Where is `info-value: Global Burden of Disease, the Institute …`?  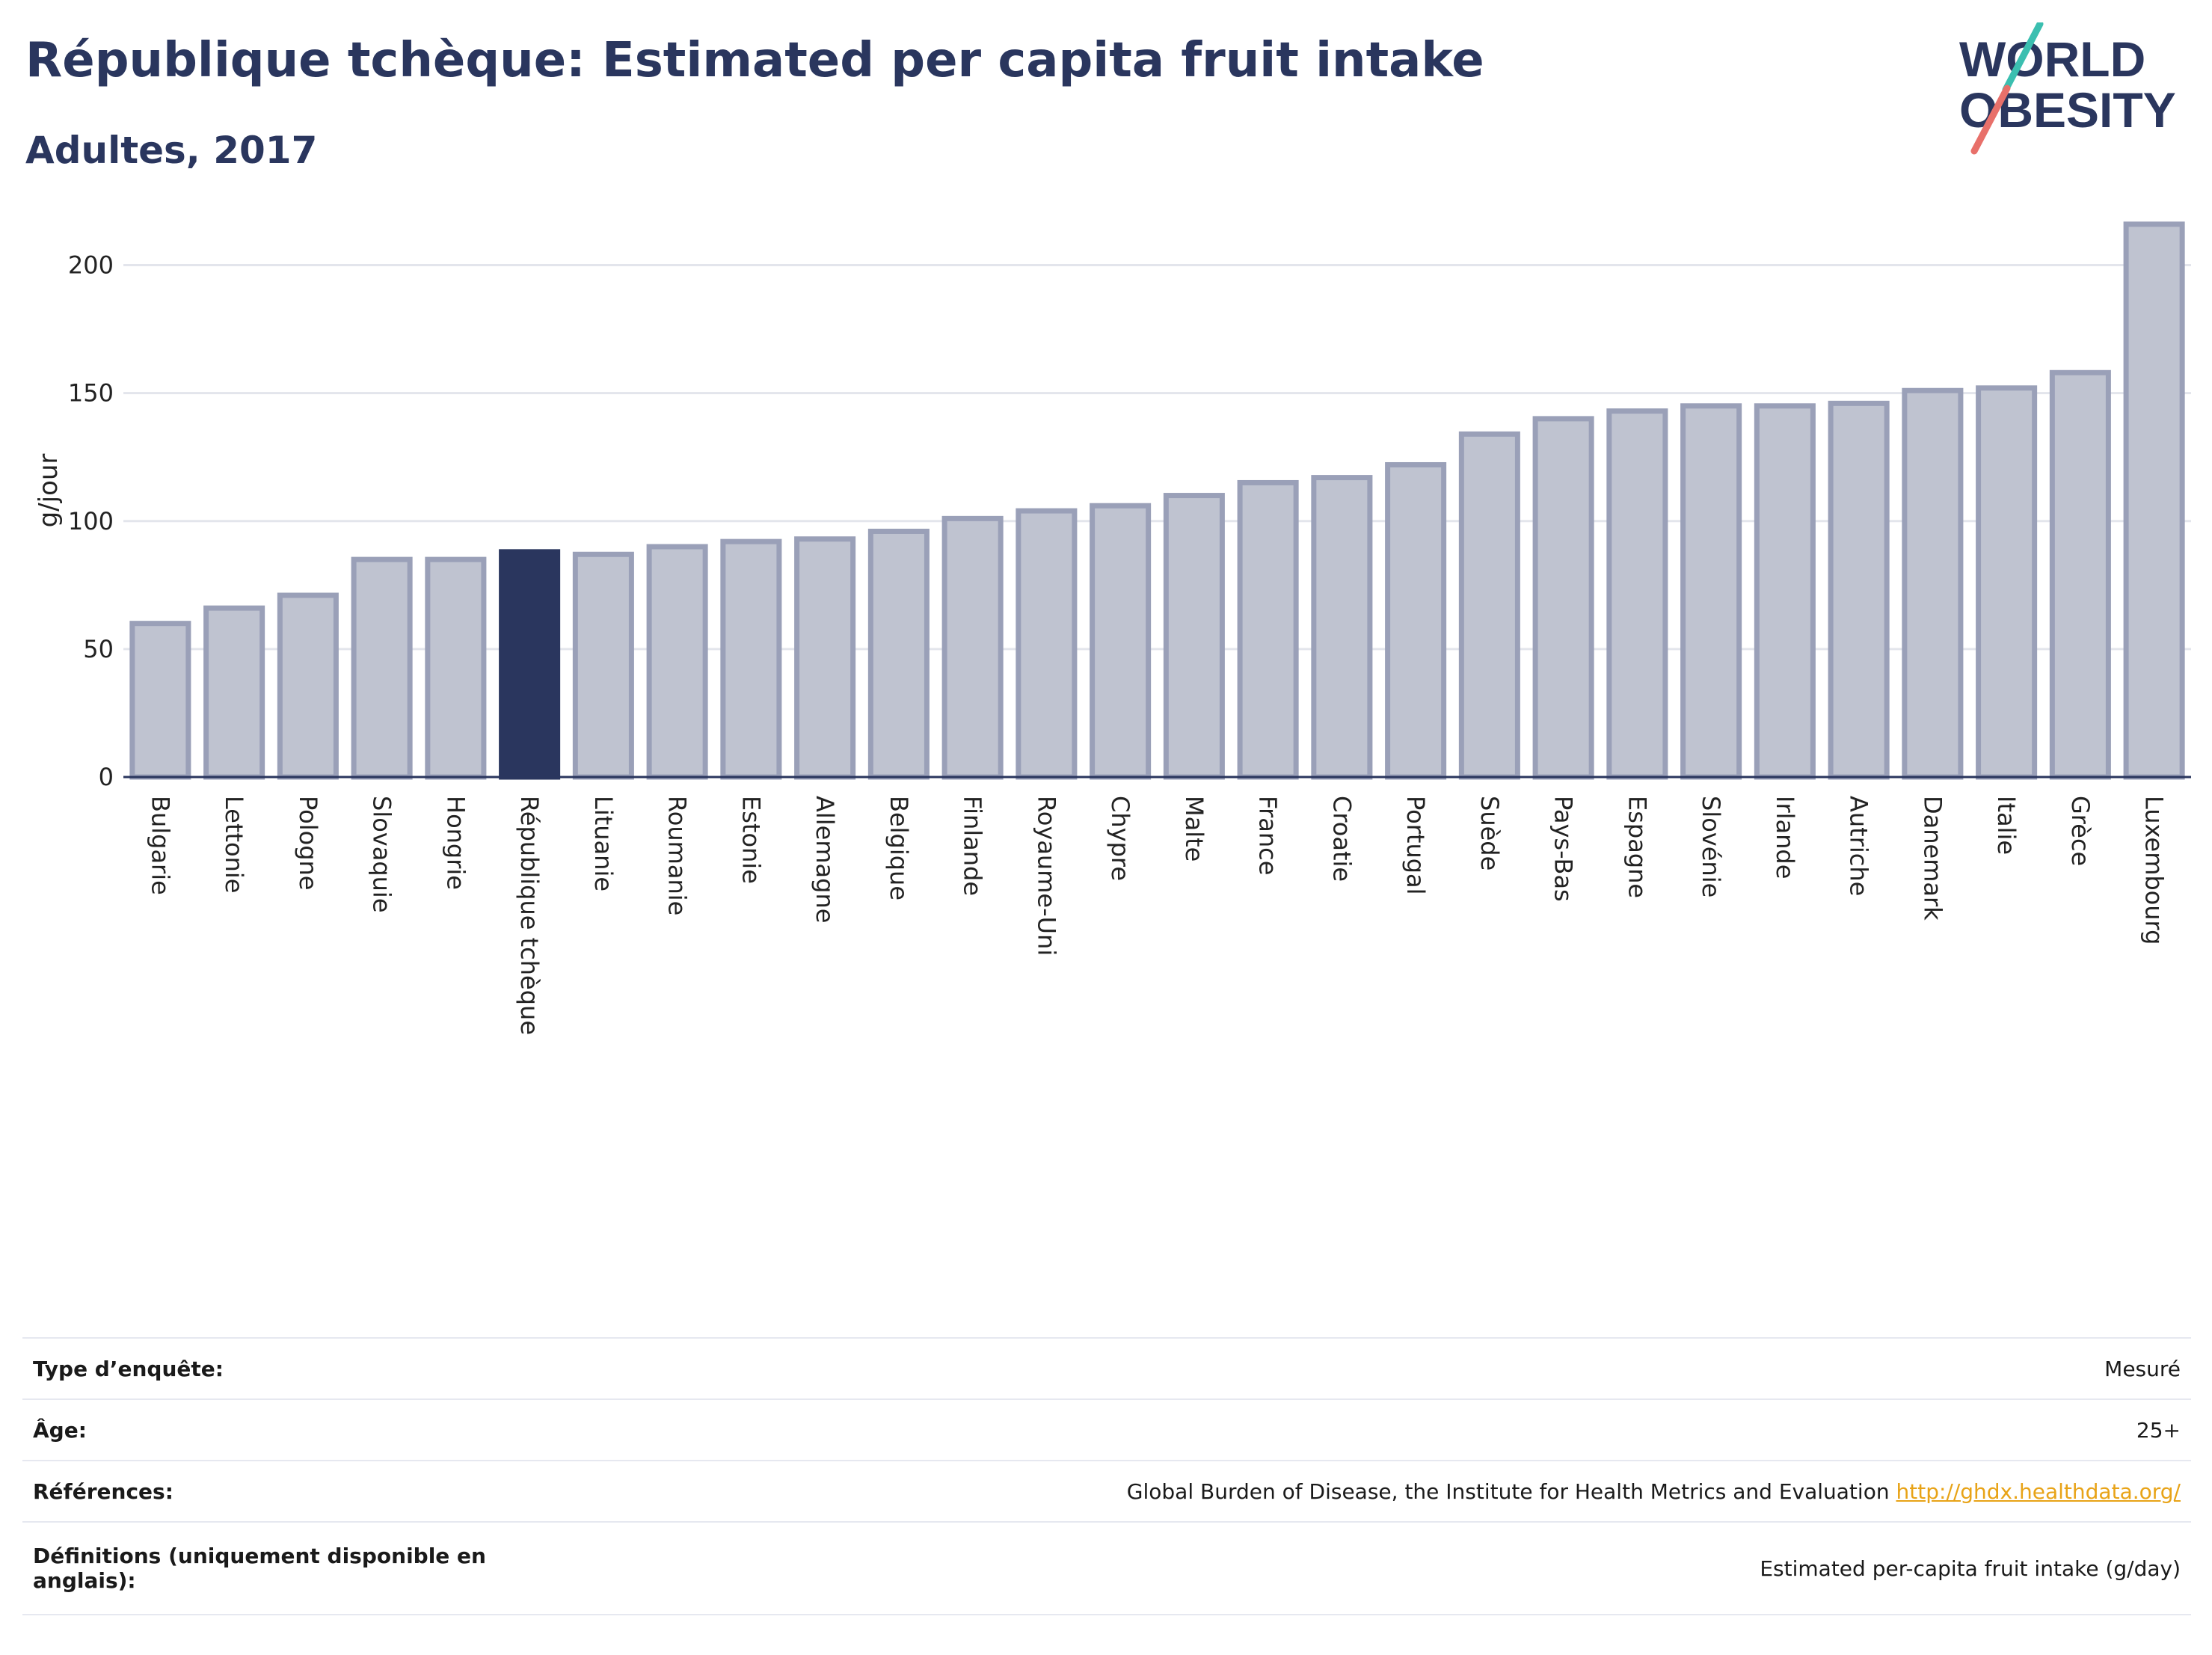
info-value: Global Burden of Disease, the Institute … is located at coordinates (1356, 1491).